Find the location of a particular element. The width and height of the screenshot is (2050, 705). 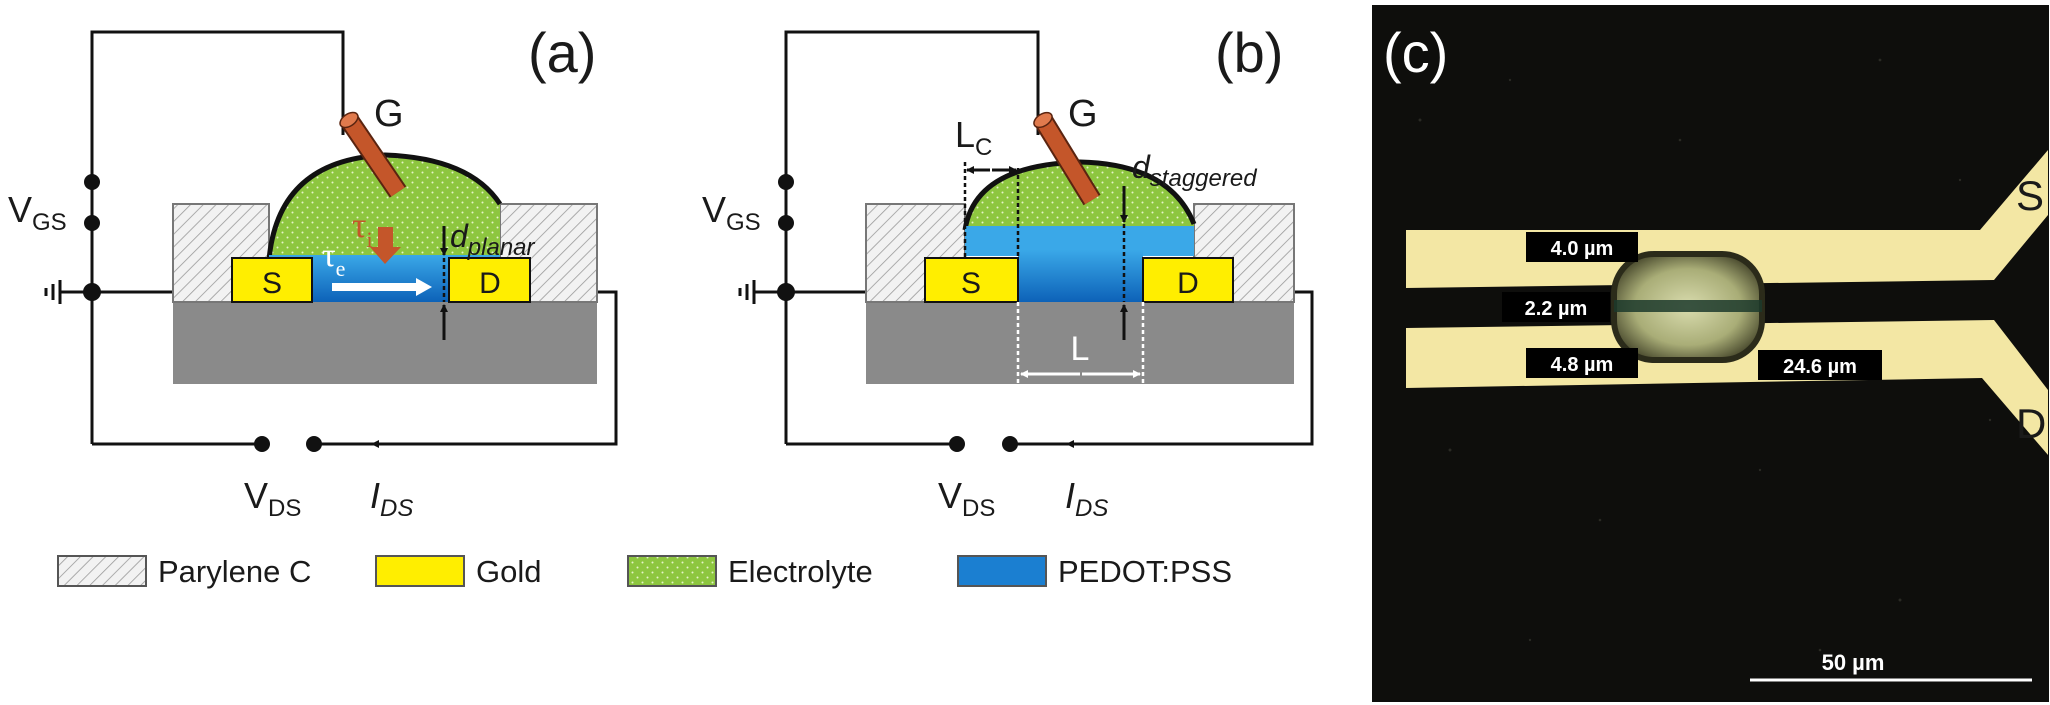

measurement-length: 24.6 µm is located at coordinates (1820, 367).